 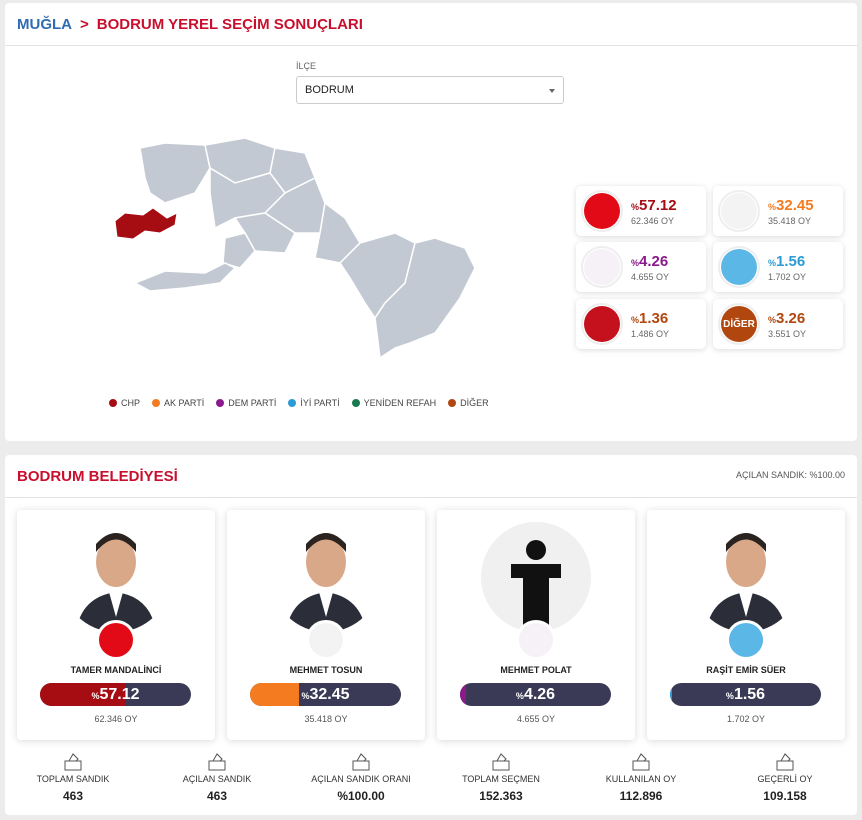 I want to click on opened-boxes-ratio: AÇILAN SANDIK: %100.00, so click(x=790, y=475).